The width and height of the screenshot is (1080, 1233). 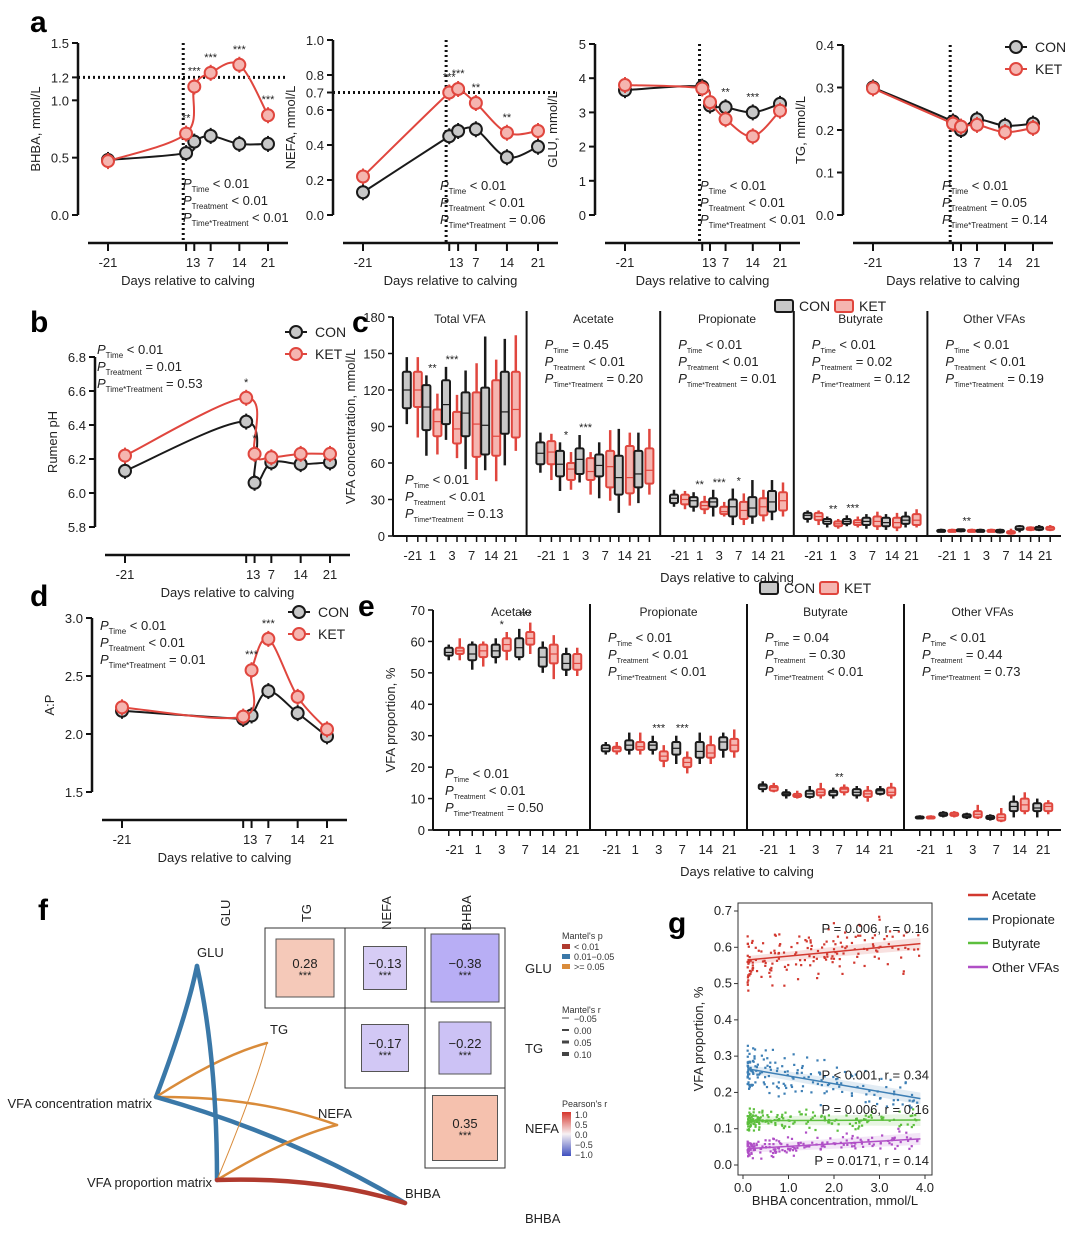 I want to click on p-value-treatment: PTreatment = 0.44, so click(x=962, y=656).